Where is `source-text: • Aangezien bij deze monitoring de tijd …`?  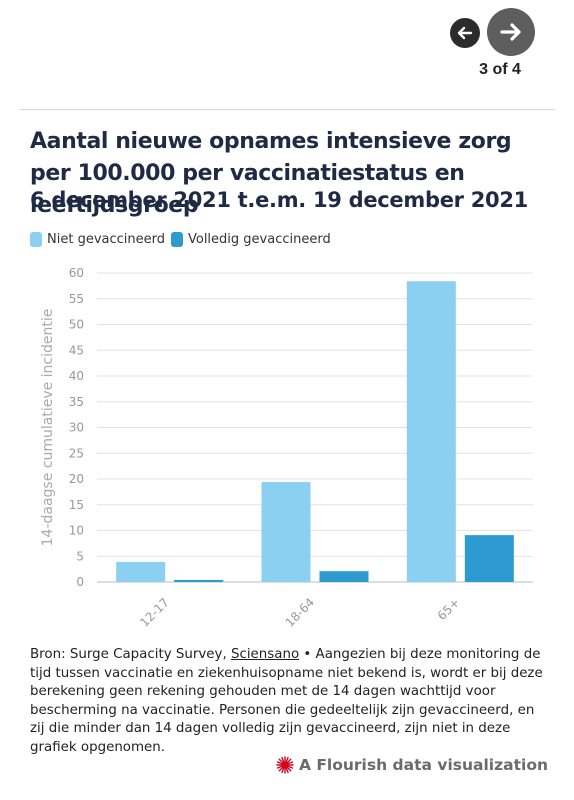 source-text: • Aangezien bij deze monitoring de tijd … is located at coordinates (286, 701).